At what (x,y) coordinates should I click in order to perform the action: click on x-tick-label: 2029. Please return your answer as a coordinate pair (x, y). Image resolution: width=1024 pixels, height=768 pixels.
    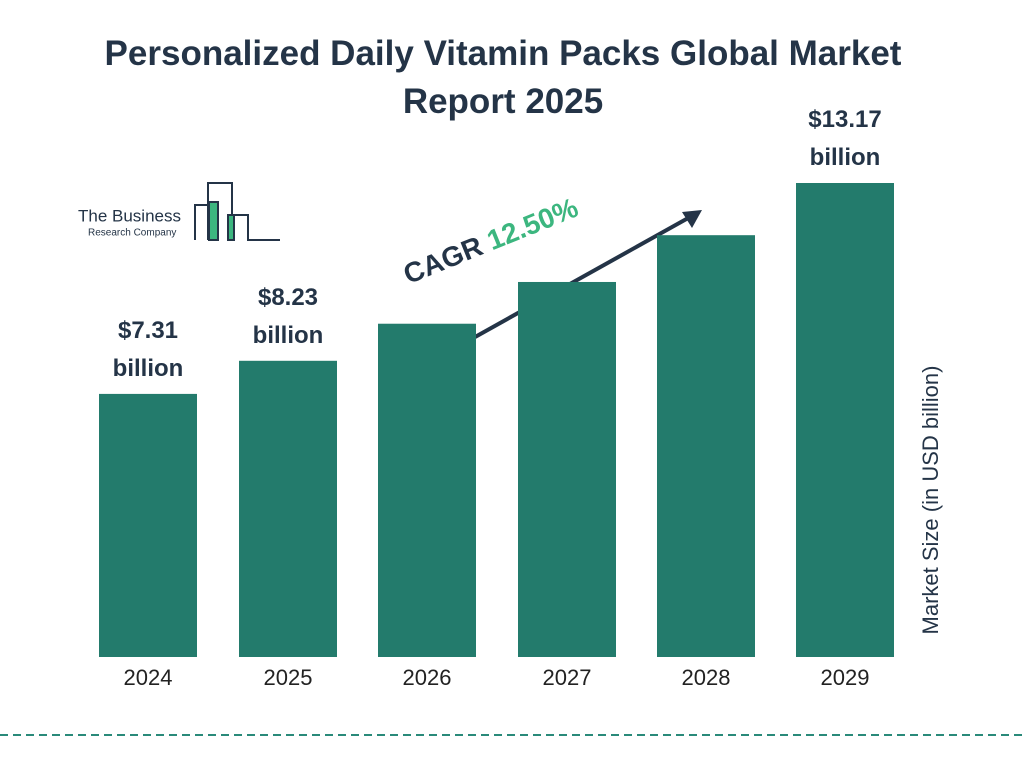
    Looking at the image, I should click on (845, 677).